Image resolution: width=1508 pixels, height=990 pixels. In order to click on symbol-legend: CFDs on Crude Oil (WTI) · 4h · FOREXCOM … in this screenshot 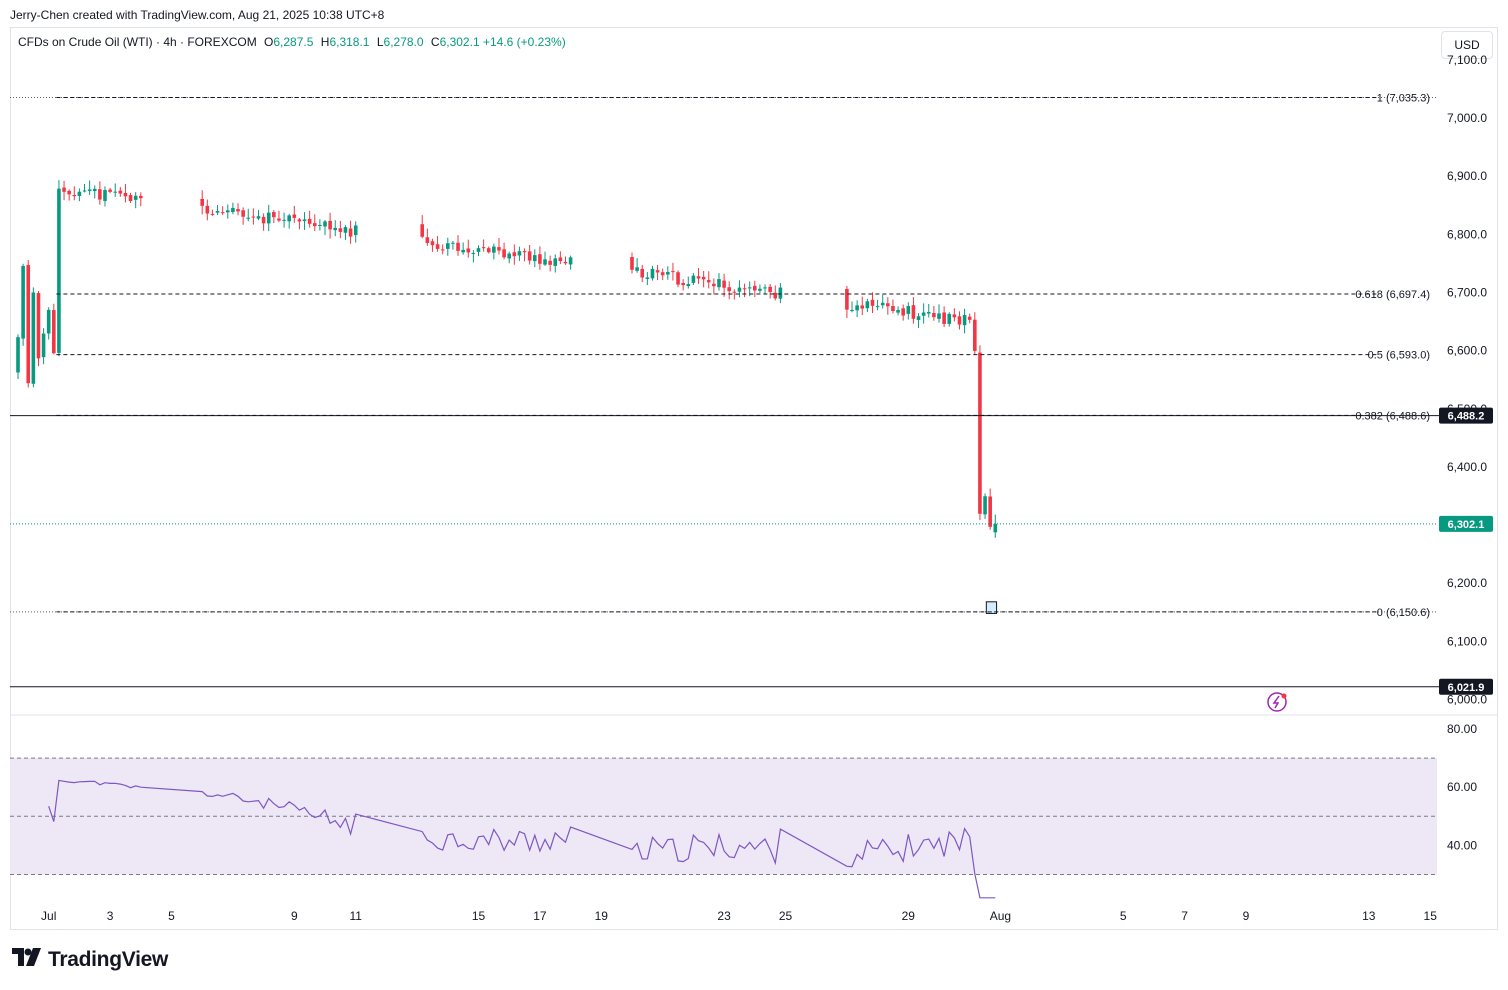, I will do `click(292, 42)`.